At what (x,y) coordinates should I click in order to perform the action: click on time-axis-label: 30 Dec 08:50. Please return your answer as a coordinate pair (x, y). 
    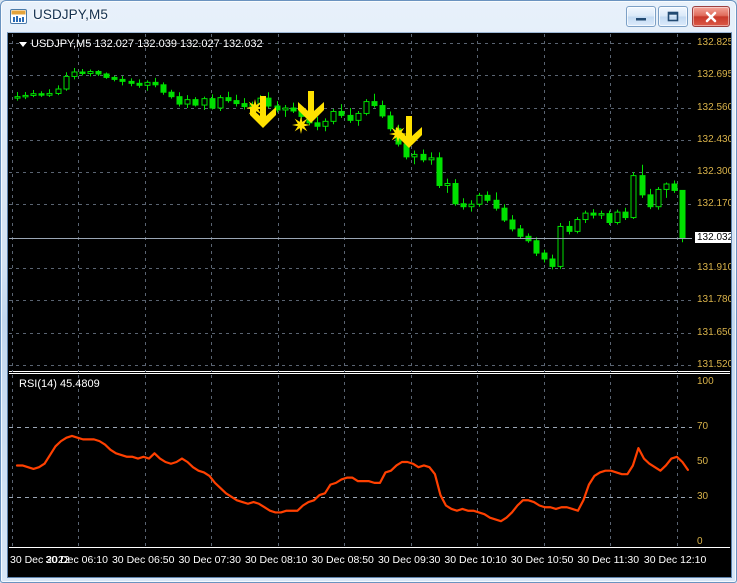
    Looking at the image, I should click on (342, 560).